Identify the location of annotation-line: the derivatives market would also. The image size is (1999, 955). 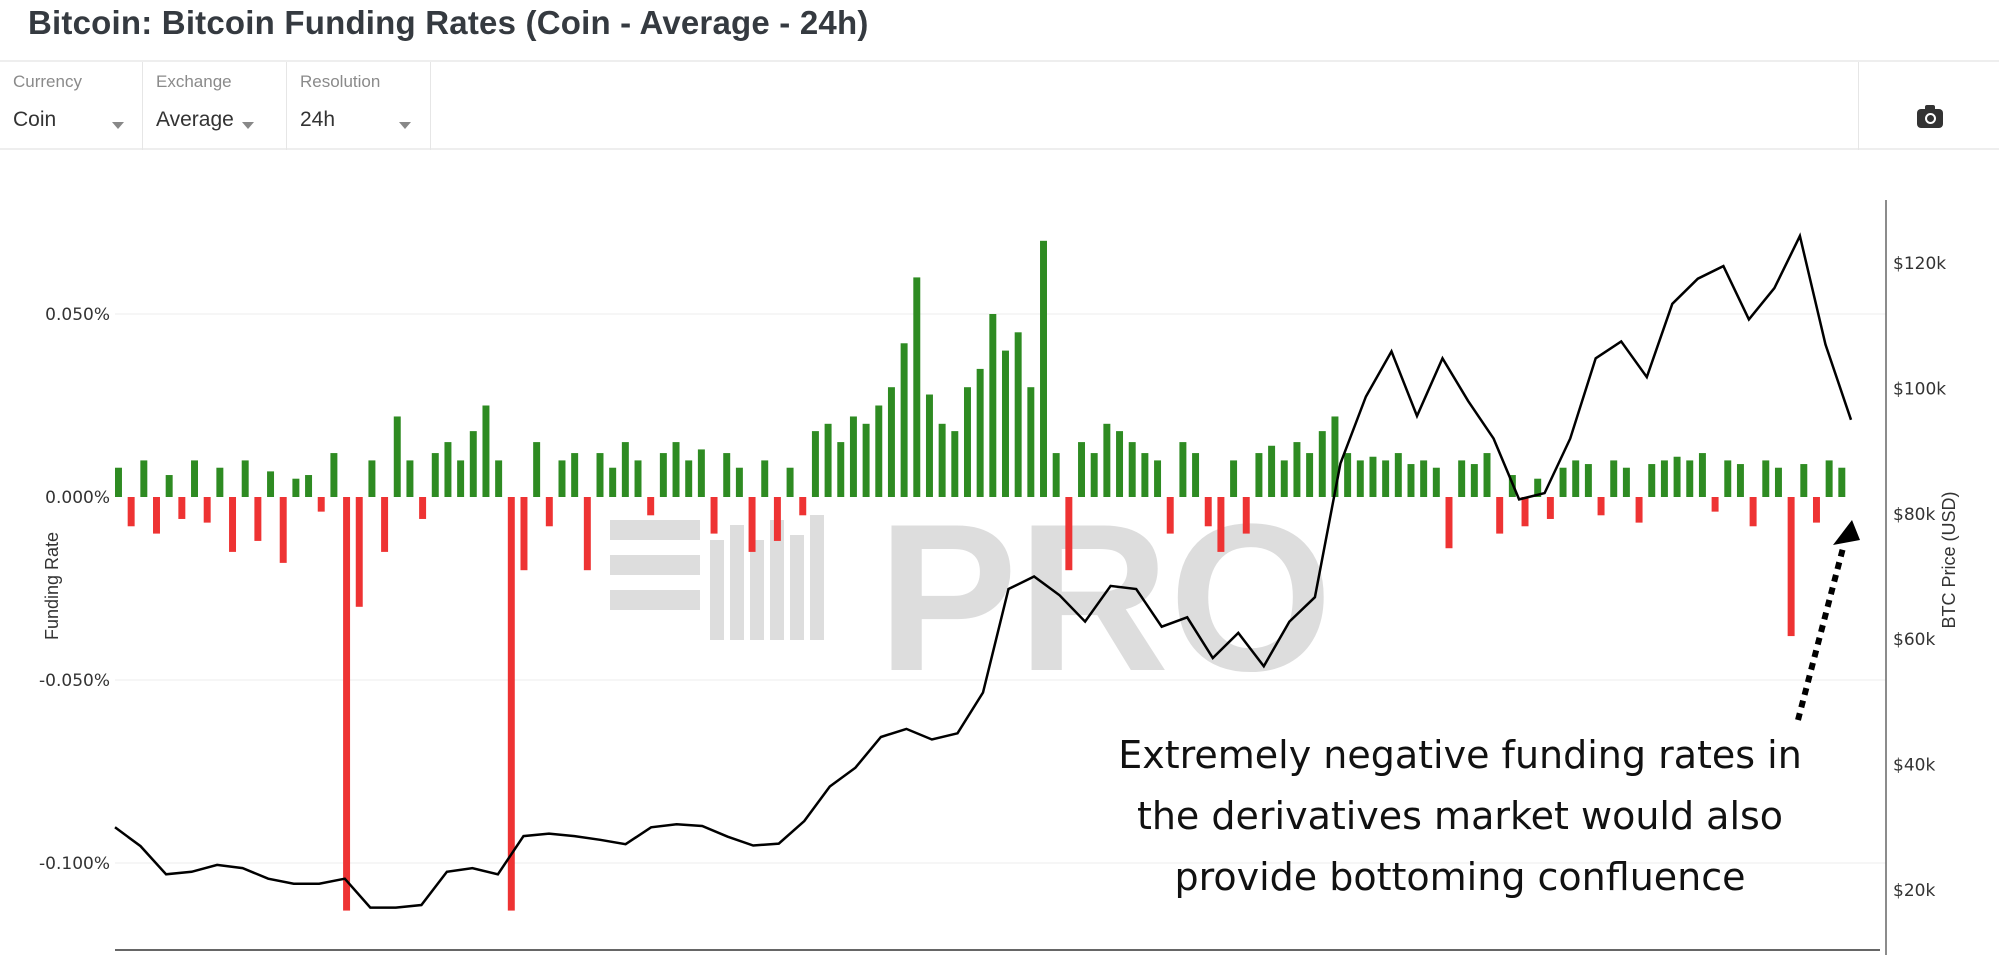
(1460, 816).